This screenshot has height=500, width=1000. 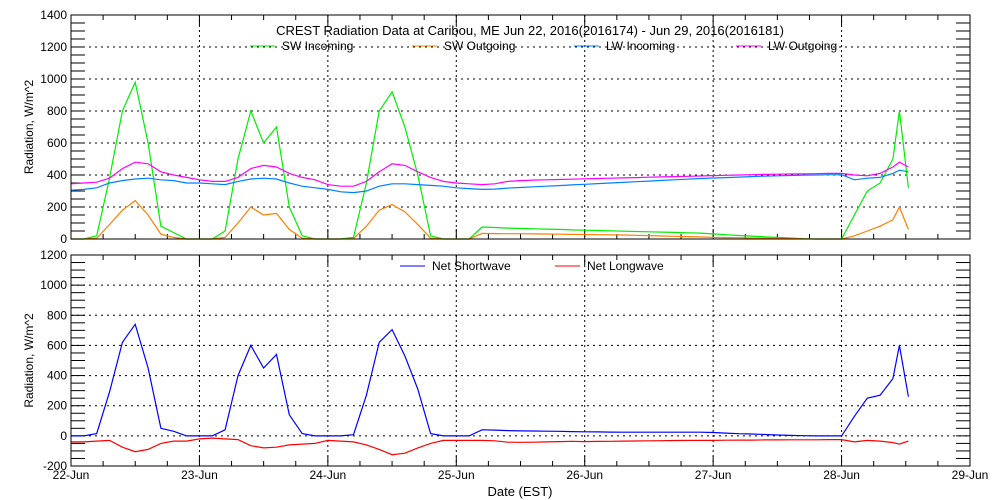 What do you see at coordinates (490, 446) in the screenshot?
I see `series-line-net-longwave` at bounding box center [490, 446].